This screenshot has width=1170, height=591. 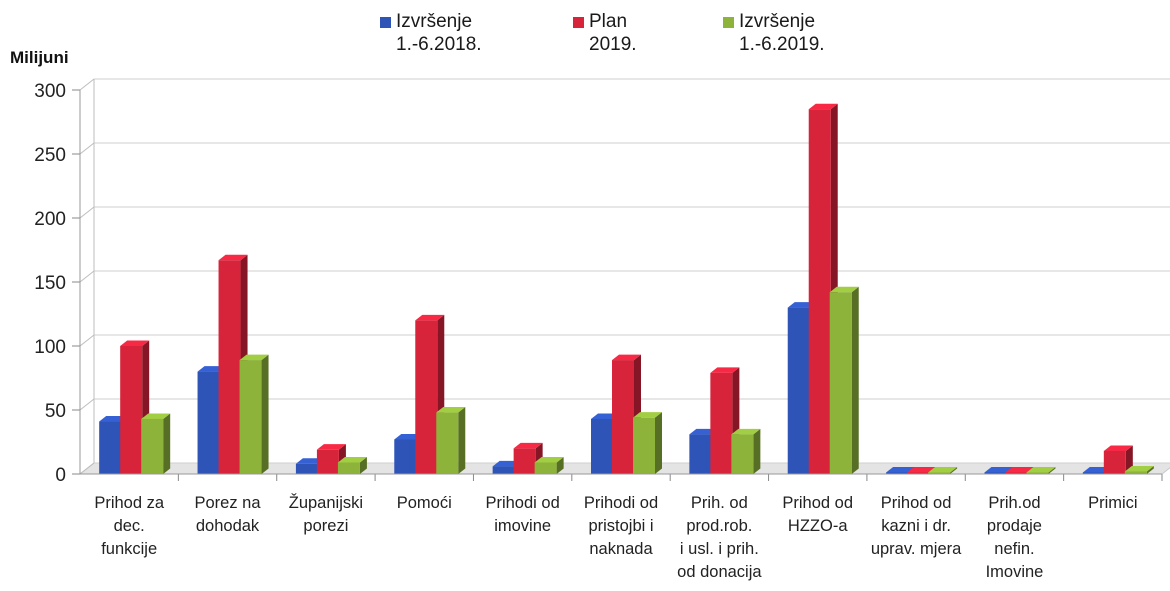 I want to click on bar-top-s2-c11, so click(x=1118, y=448).